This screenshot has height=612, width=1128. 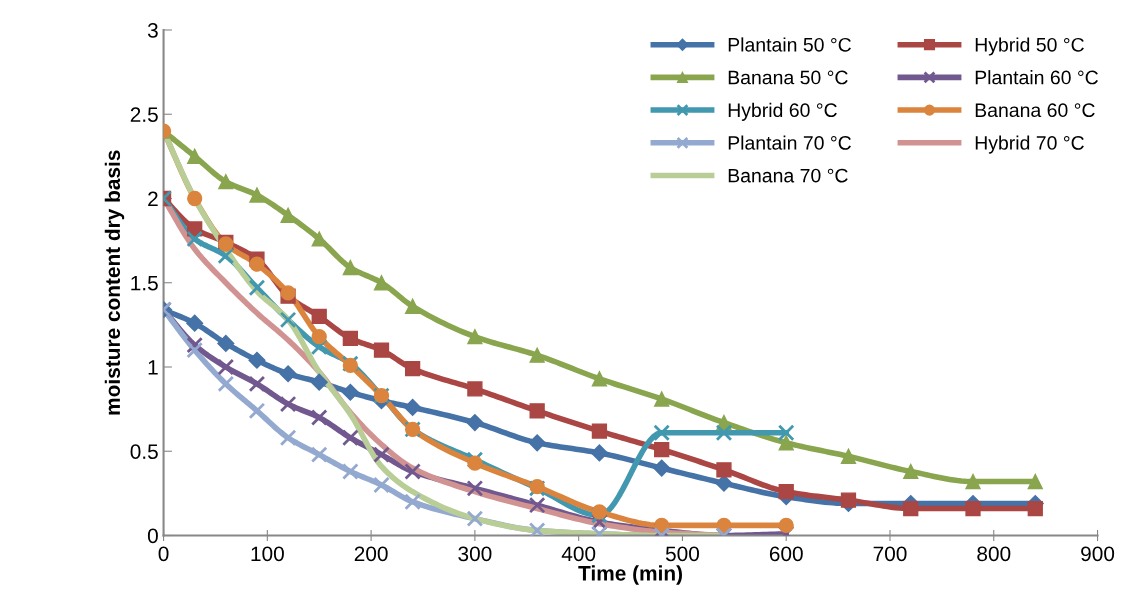 I want to click on y-tick-label: 2.5, so click(x=144, y=114).